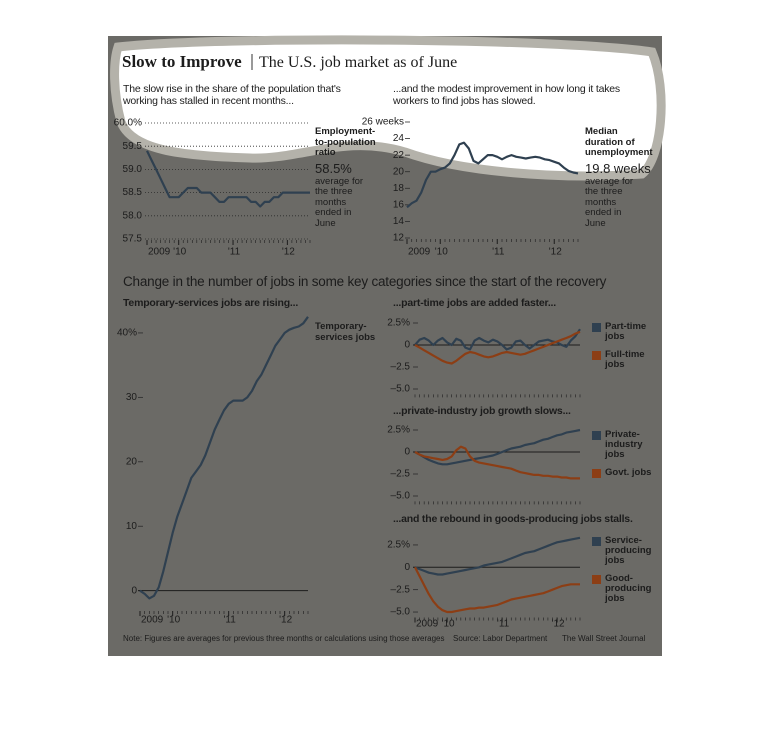 This screenshot has width=770, height=750. Describe the element at coordinates (399, 138) in the screenshot. I see `y-tick-label: 24` at that location.